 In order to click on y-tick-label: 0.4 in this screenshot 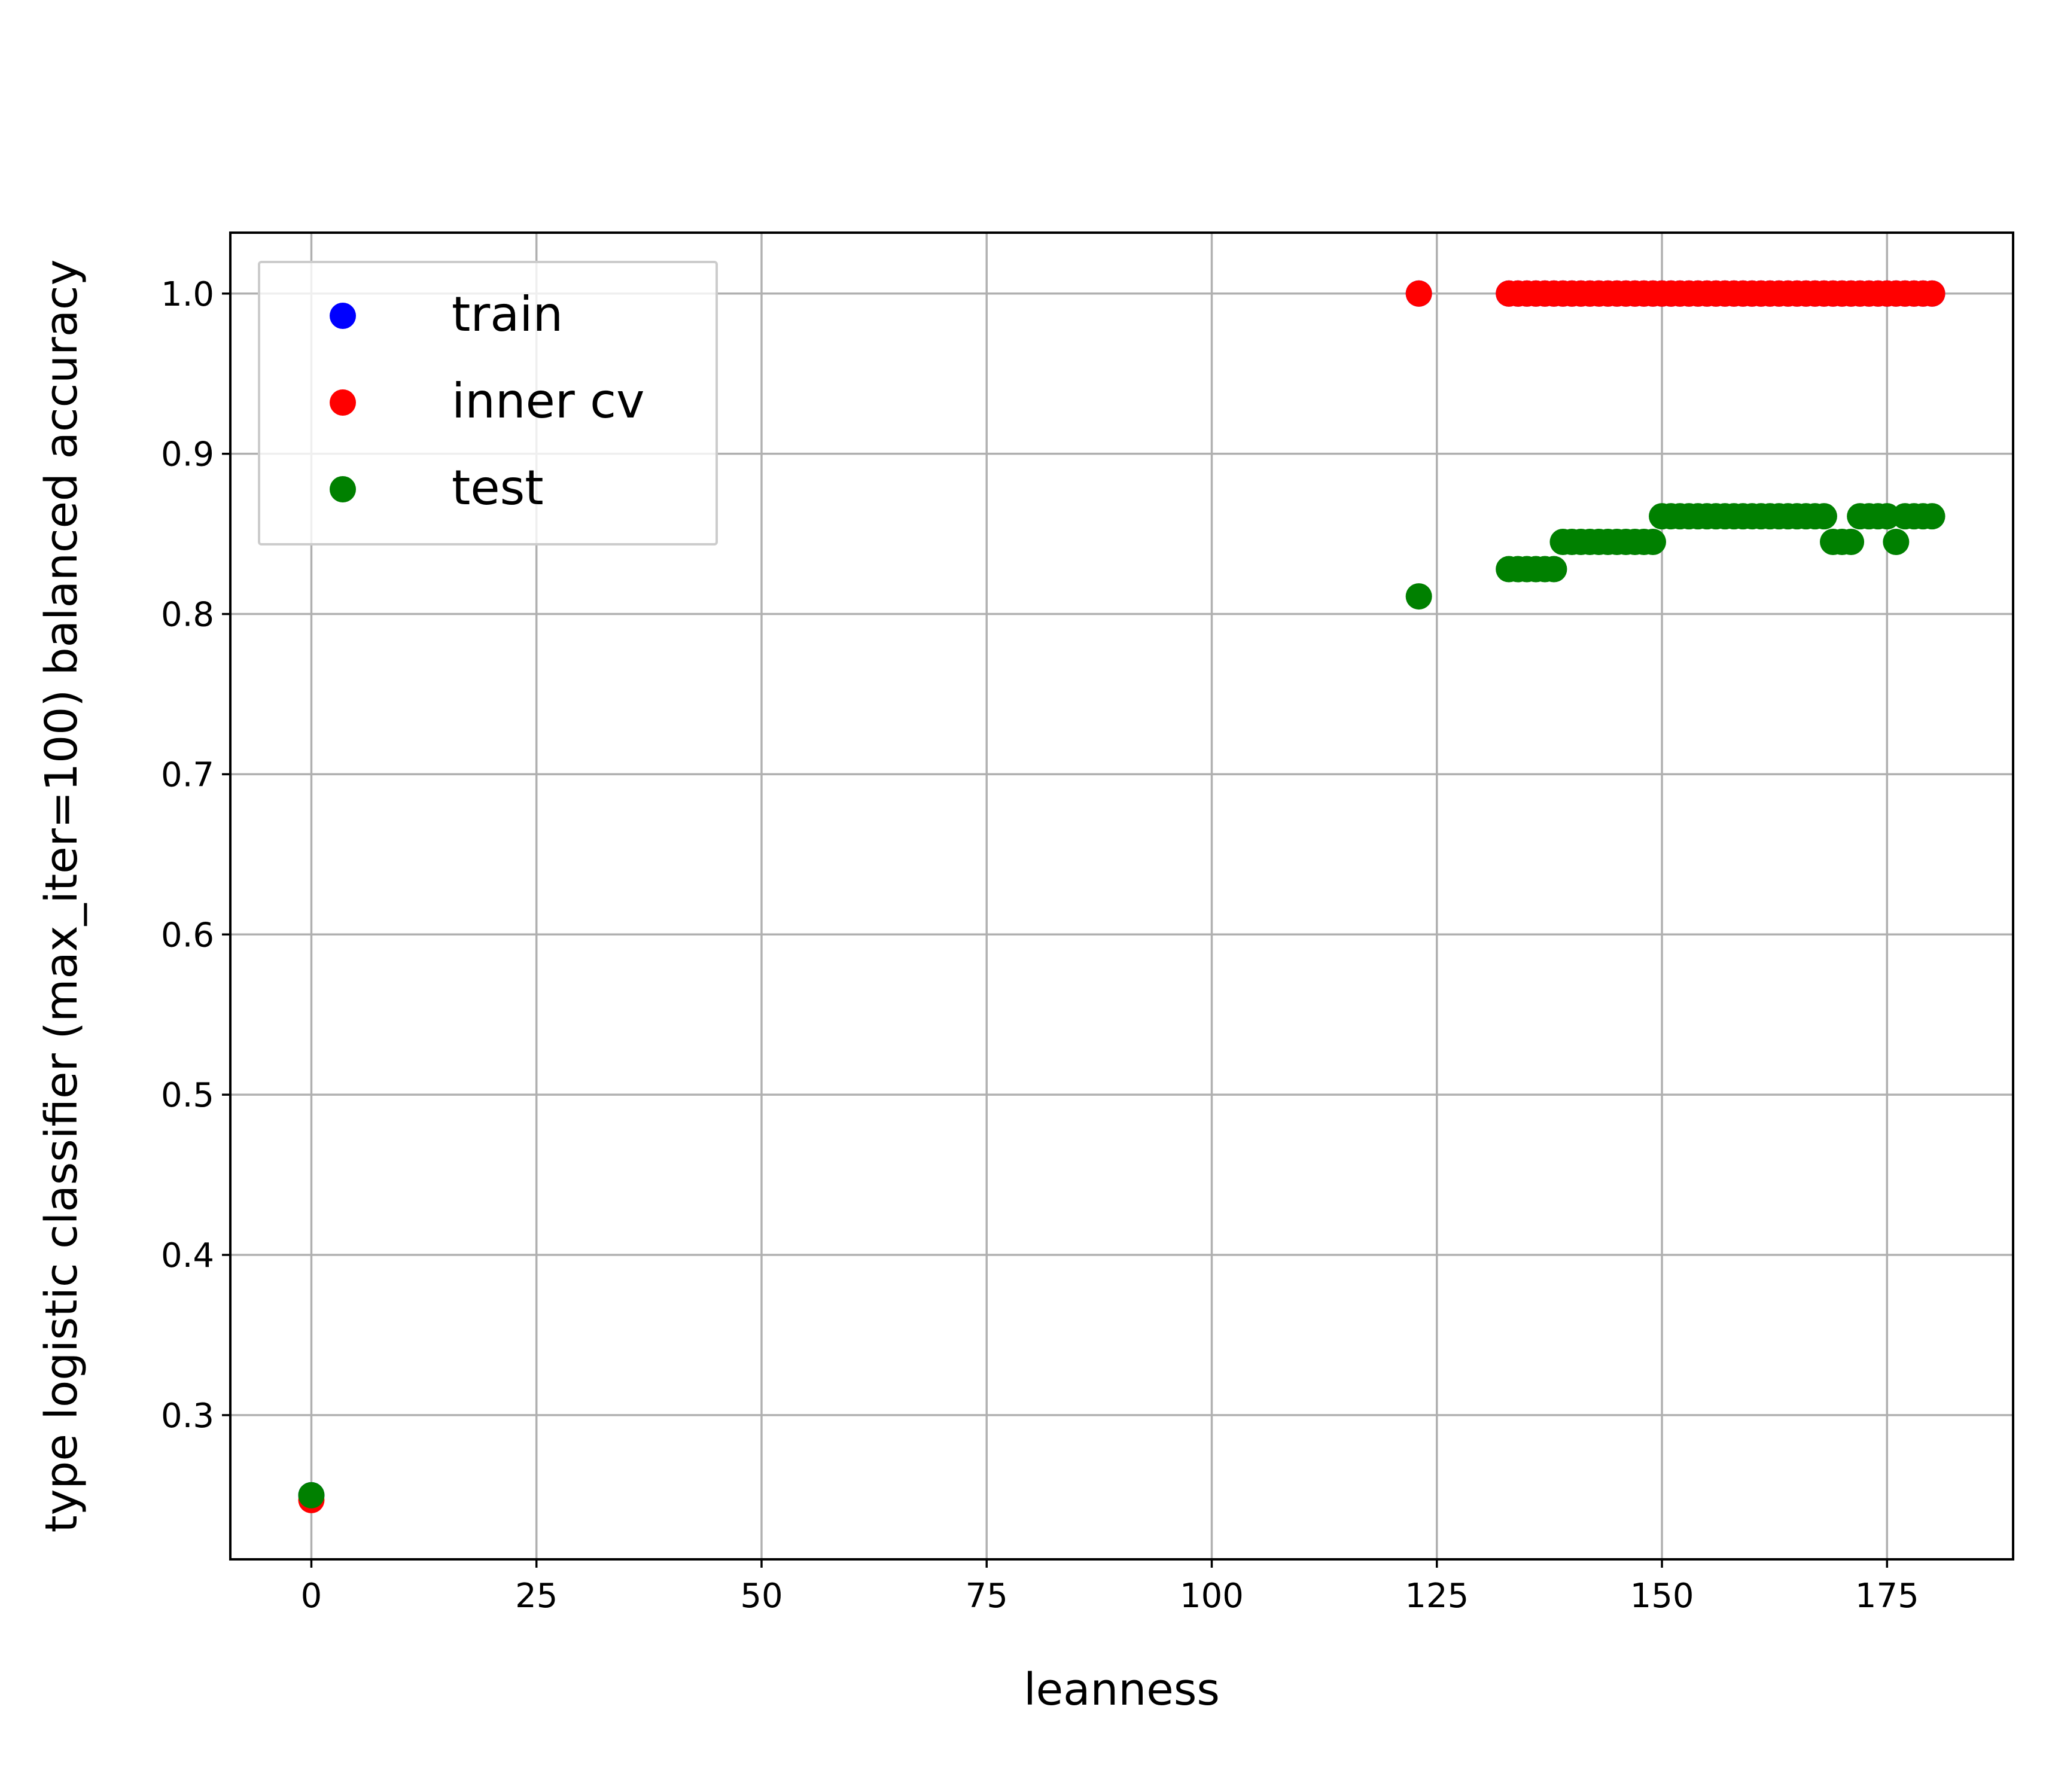, I will do `click(187, 1255)`.